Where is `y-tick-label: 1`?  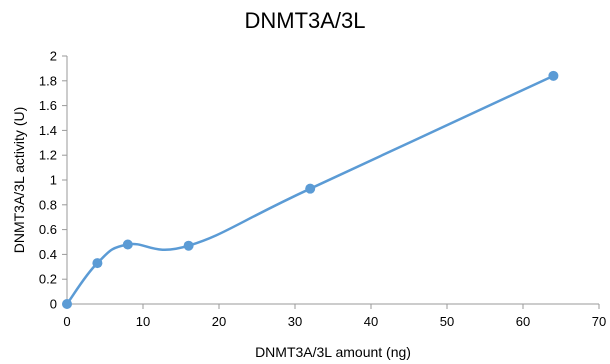 y-tick-label: 1 is located at coordinates (53, 180).